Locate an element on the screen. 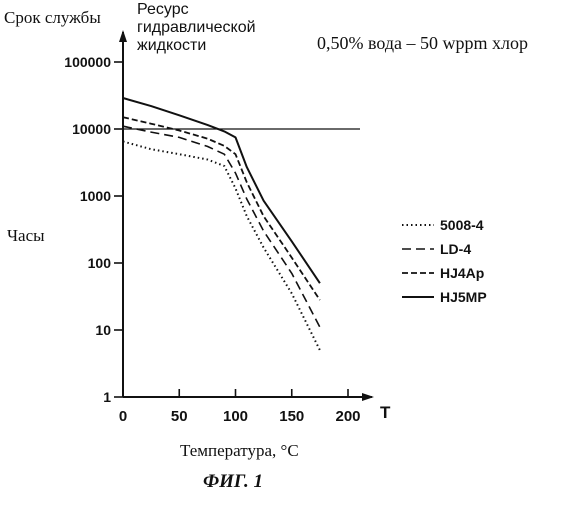  condition-note: 0,50% вода – 50 wppm хлор is located at coordinates (422, 43).